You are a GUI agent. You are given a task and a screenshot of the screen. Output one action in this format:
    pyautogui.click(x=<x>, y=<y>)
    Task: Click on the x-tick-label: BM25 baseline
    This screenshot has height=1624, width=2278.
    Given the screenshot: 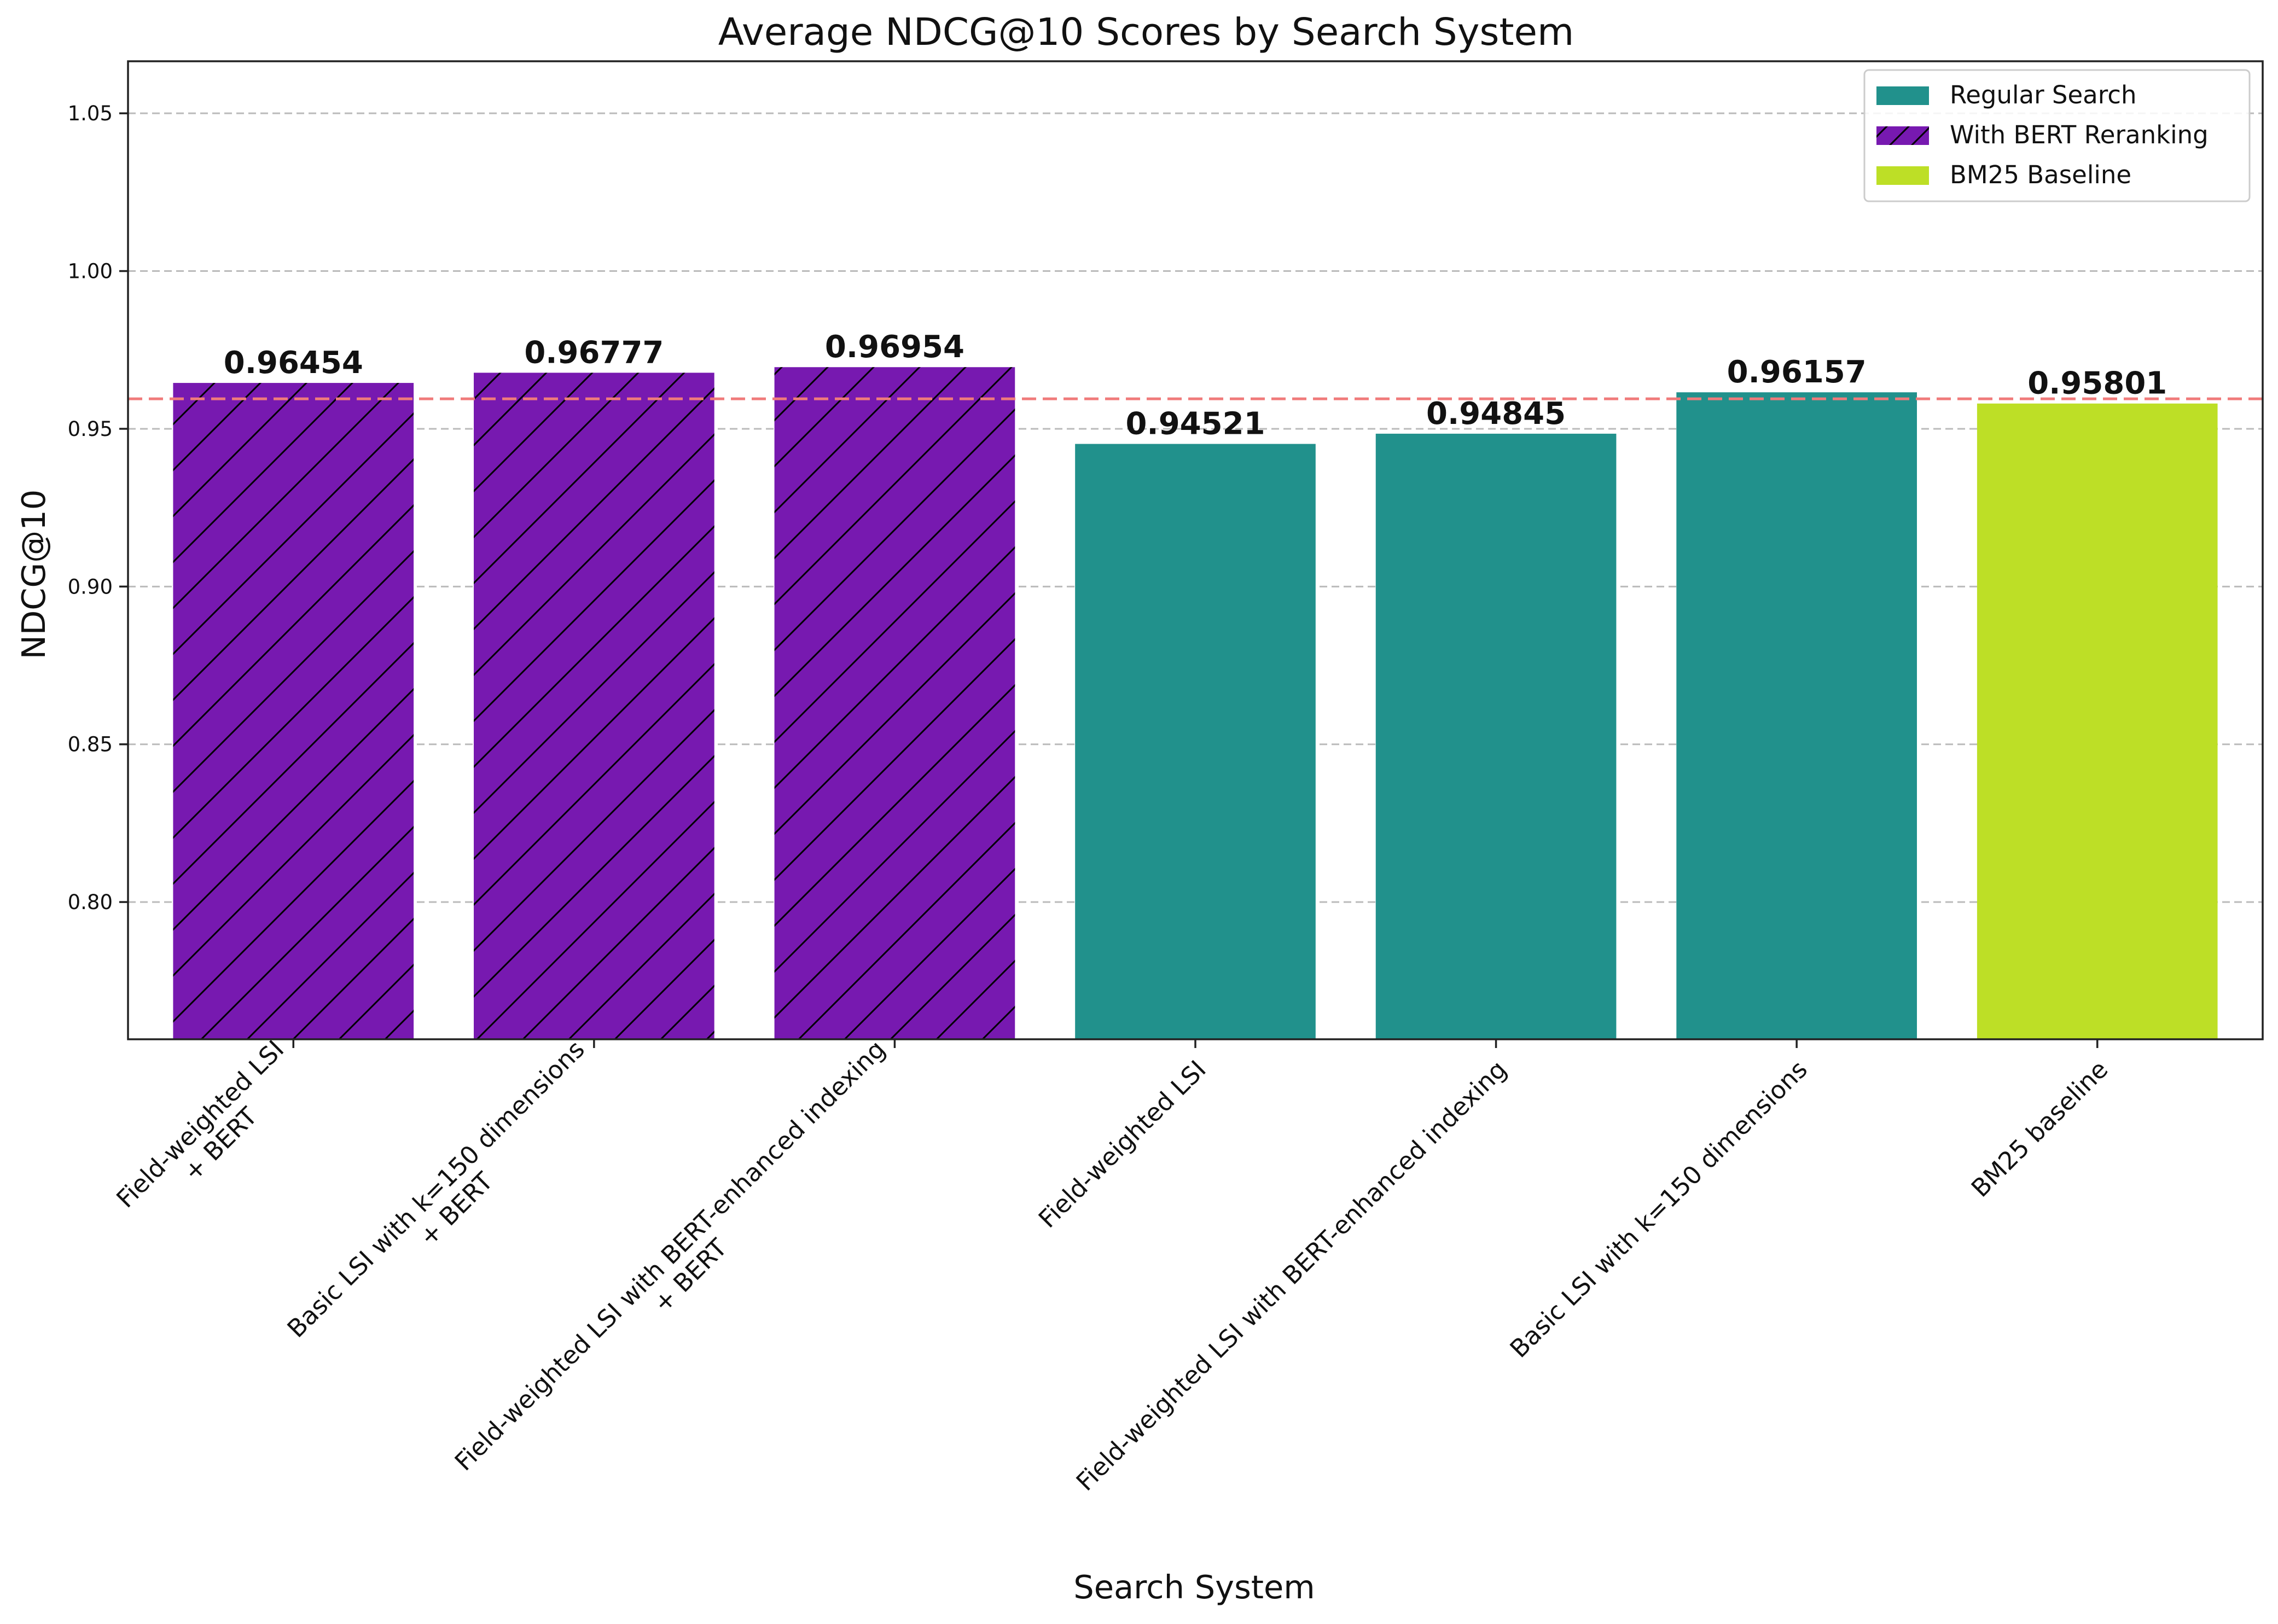 What is the action you would take?
    pyautogui.click(x=2040, y=1129)
    